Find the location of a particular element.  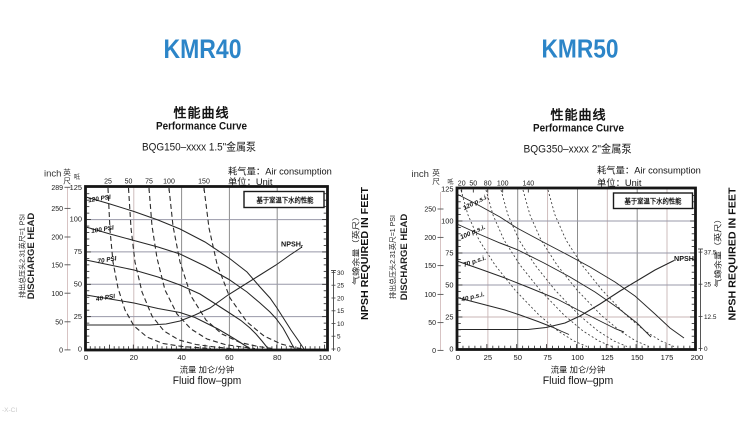

svg-text: 10 is located at coordinates (341, 324).